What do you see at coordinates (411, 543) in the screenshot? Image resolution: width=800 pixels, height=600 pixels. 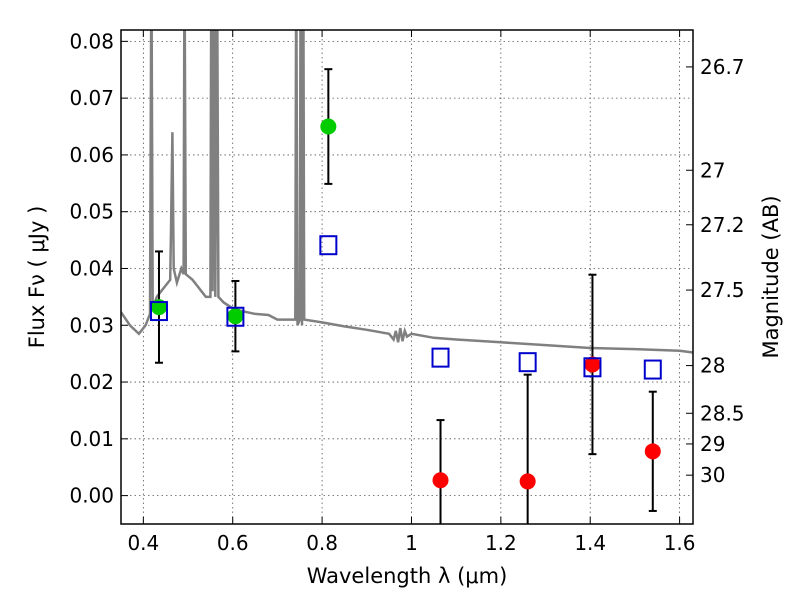 I see `x-tick-label: 1` at bounding box center [411, 543].